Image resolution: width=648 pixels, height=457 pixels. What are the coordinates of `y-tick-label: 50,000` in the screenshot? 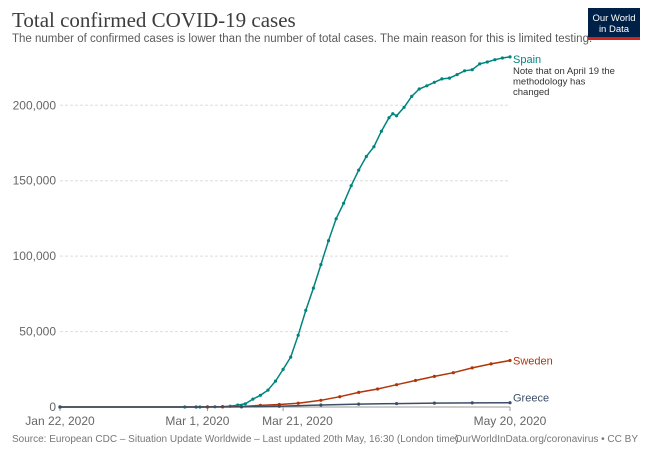 It's located at (37, 332).